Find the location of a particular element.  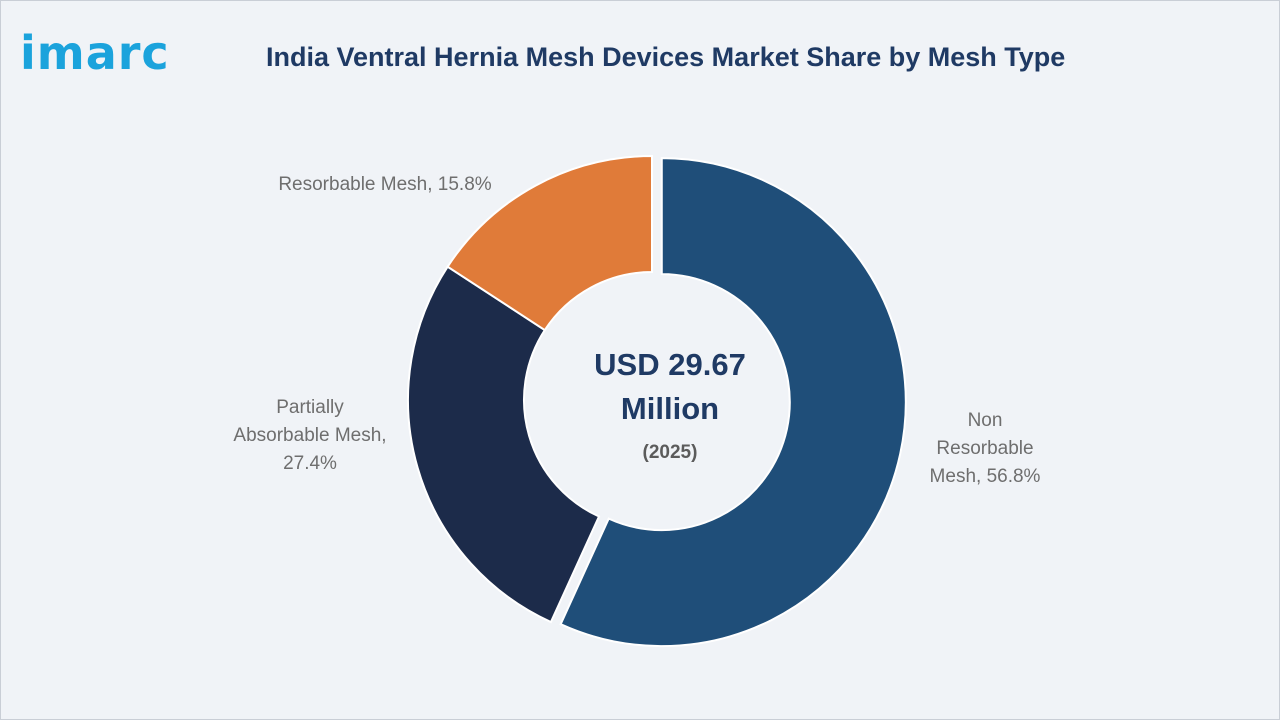

center-value-line2: Million is located at coordinates (670, 408).